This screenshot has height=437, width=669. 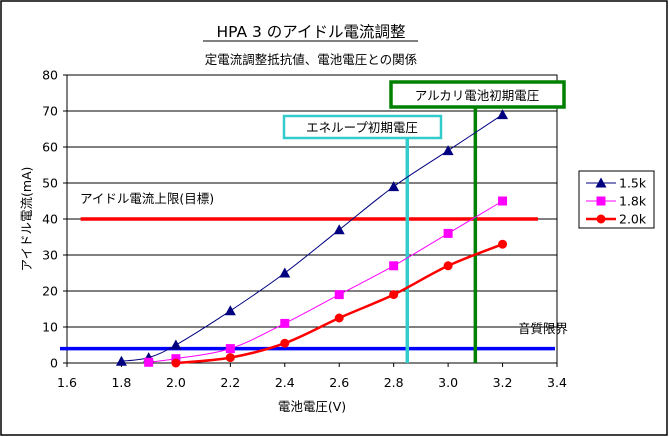 What do you see at coordinates (230, 382) in the screenshot?
I see `x-tick-label: 2.2` at bounding box center [230, 382].